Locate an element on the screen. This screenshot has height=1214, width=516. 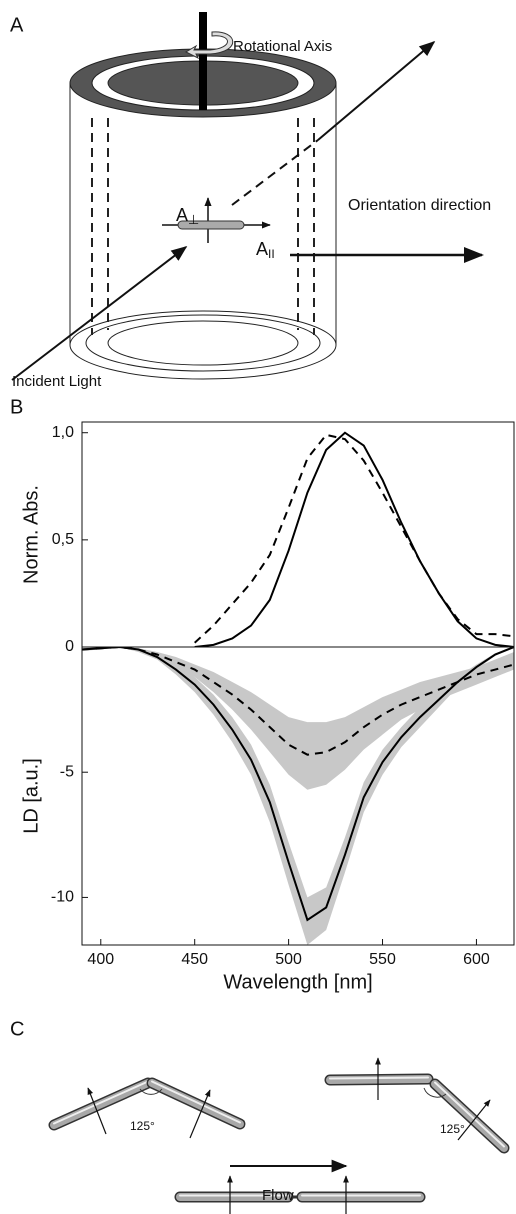
y-axis-label: LD [a.u.] is located at coordinates (31, 796).